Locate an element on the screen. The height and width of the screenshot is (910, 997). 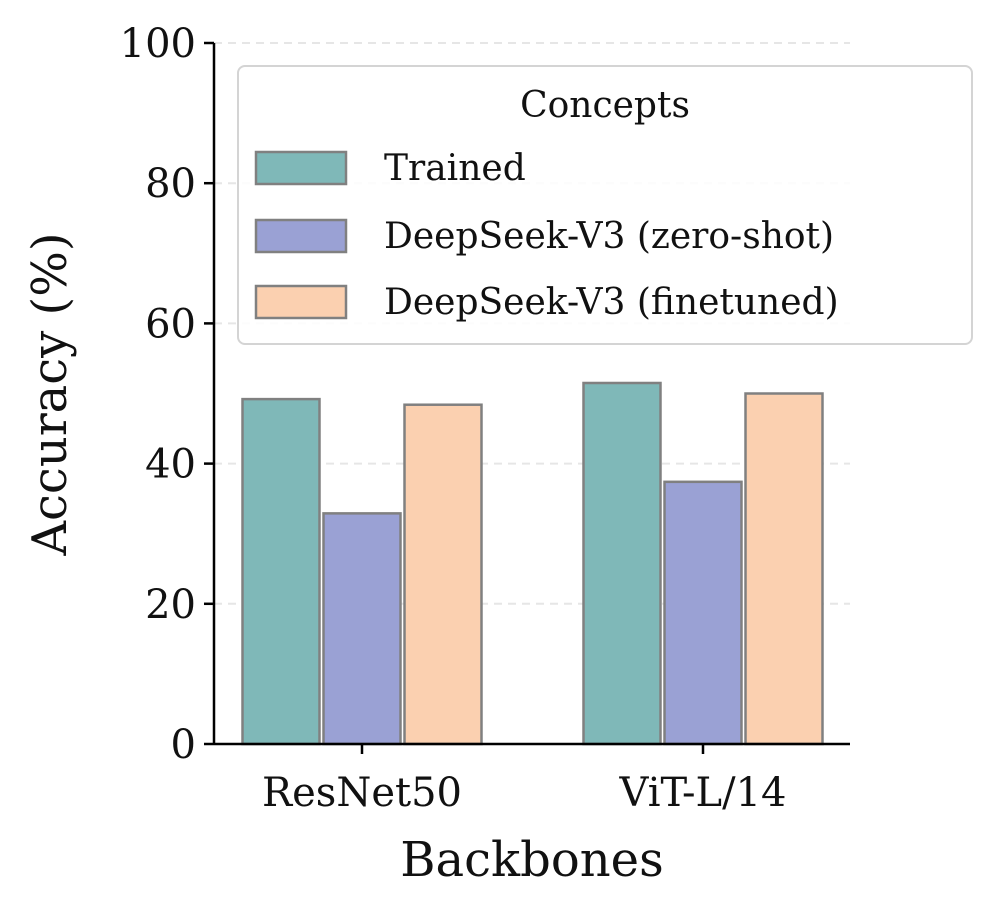
y-tick-label: 0 is located at coordinates (183, 745).